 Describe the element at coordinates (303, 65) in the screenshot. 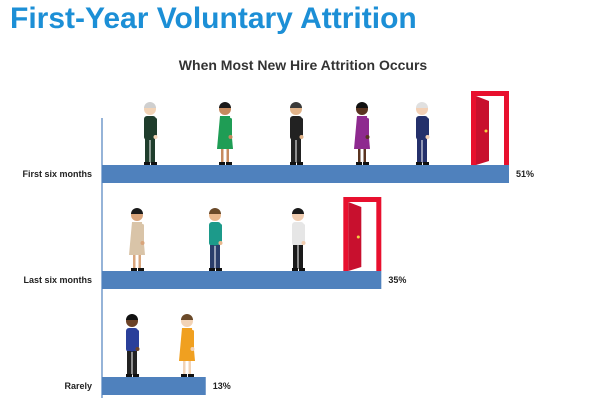

I see `chart-title: When Most New Hire Attrition Occurs` at that location.